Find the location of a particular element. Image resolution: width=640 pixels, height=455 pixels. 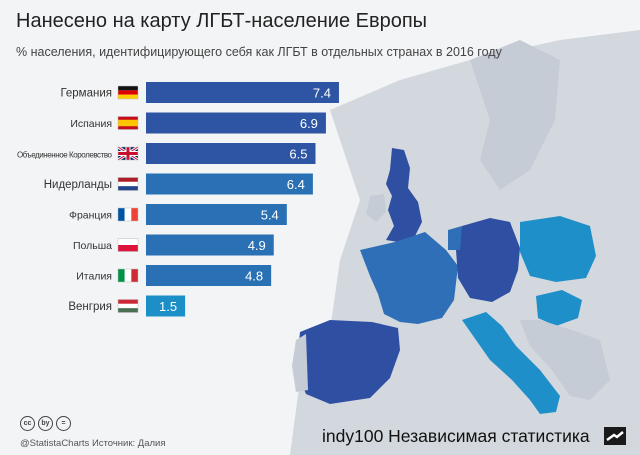

bar-row: Нидерланды 6.4 is located at coordinates (178, 184).